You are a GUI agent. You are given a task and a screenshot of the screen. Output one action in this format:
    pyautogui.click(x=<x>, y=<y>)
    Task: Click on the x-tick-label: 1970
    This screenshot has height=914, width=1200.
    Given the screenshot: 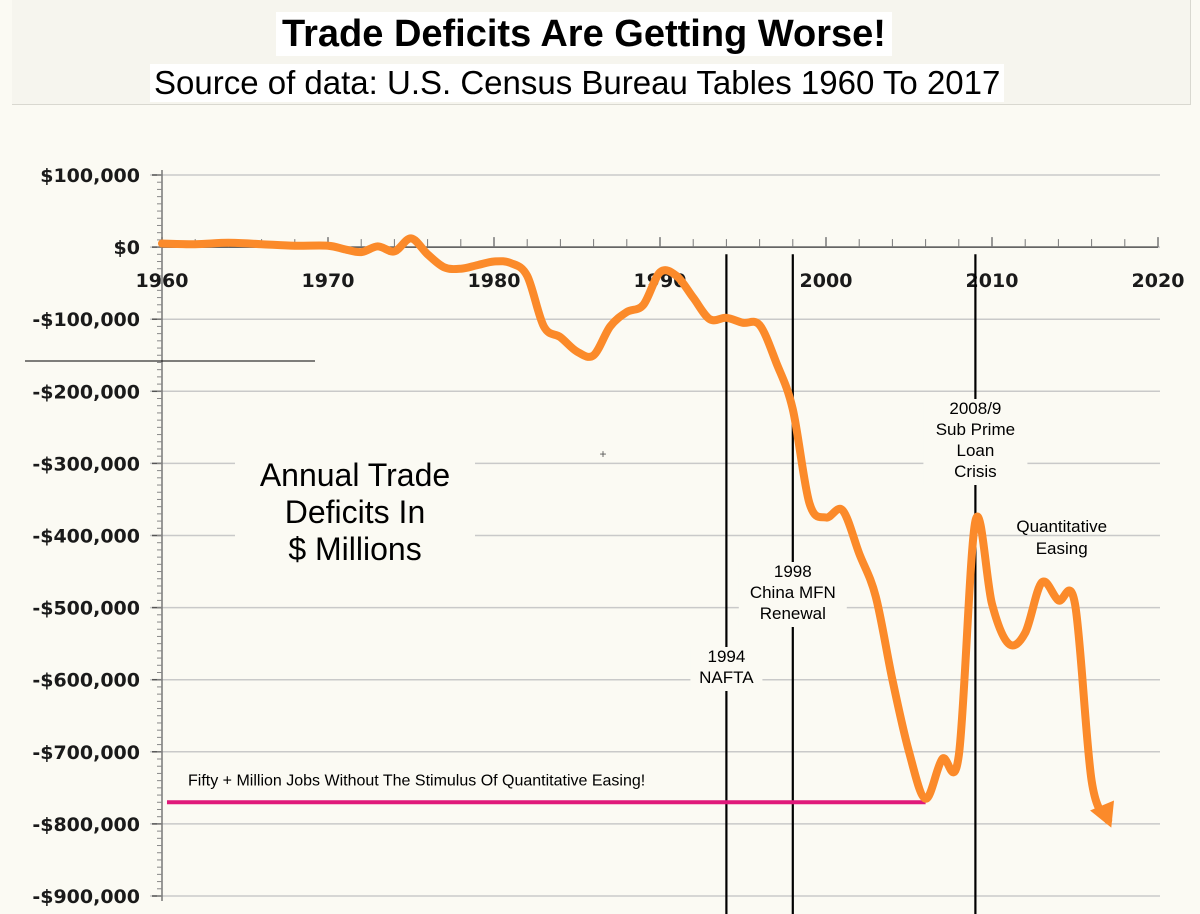 What is the action you would take?
    pyautogui.click(x=328, y=281)
    